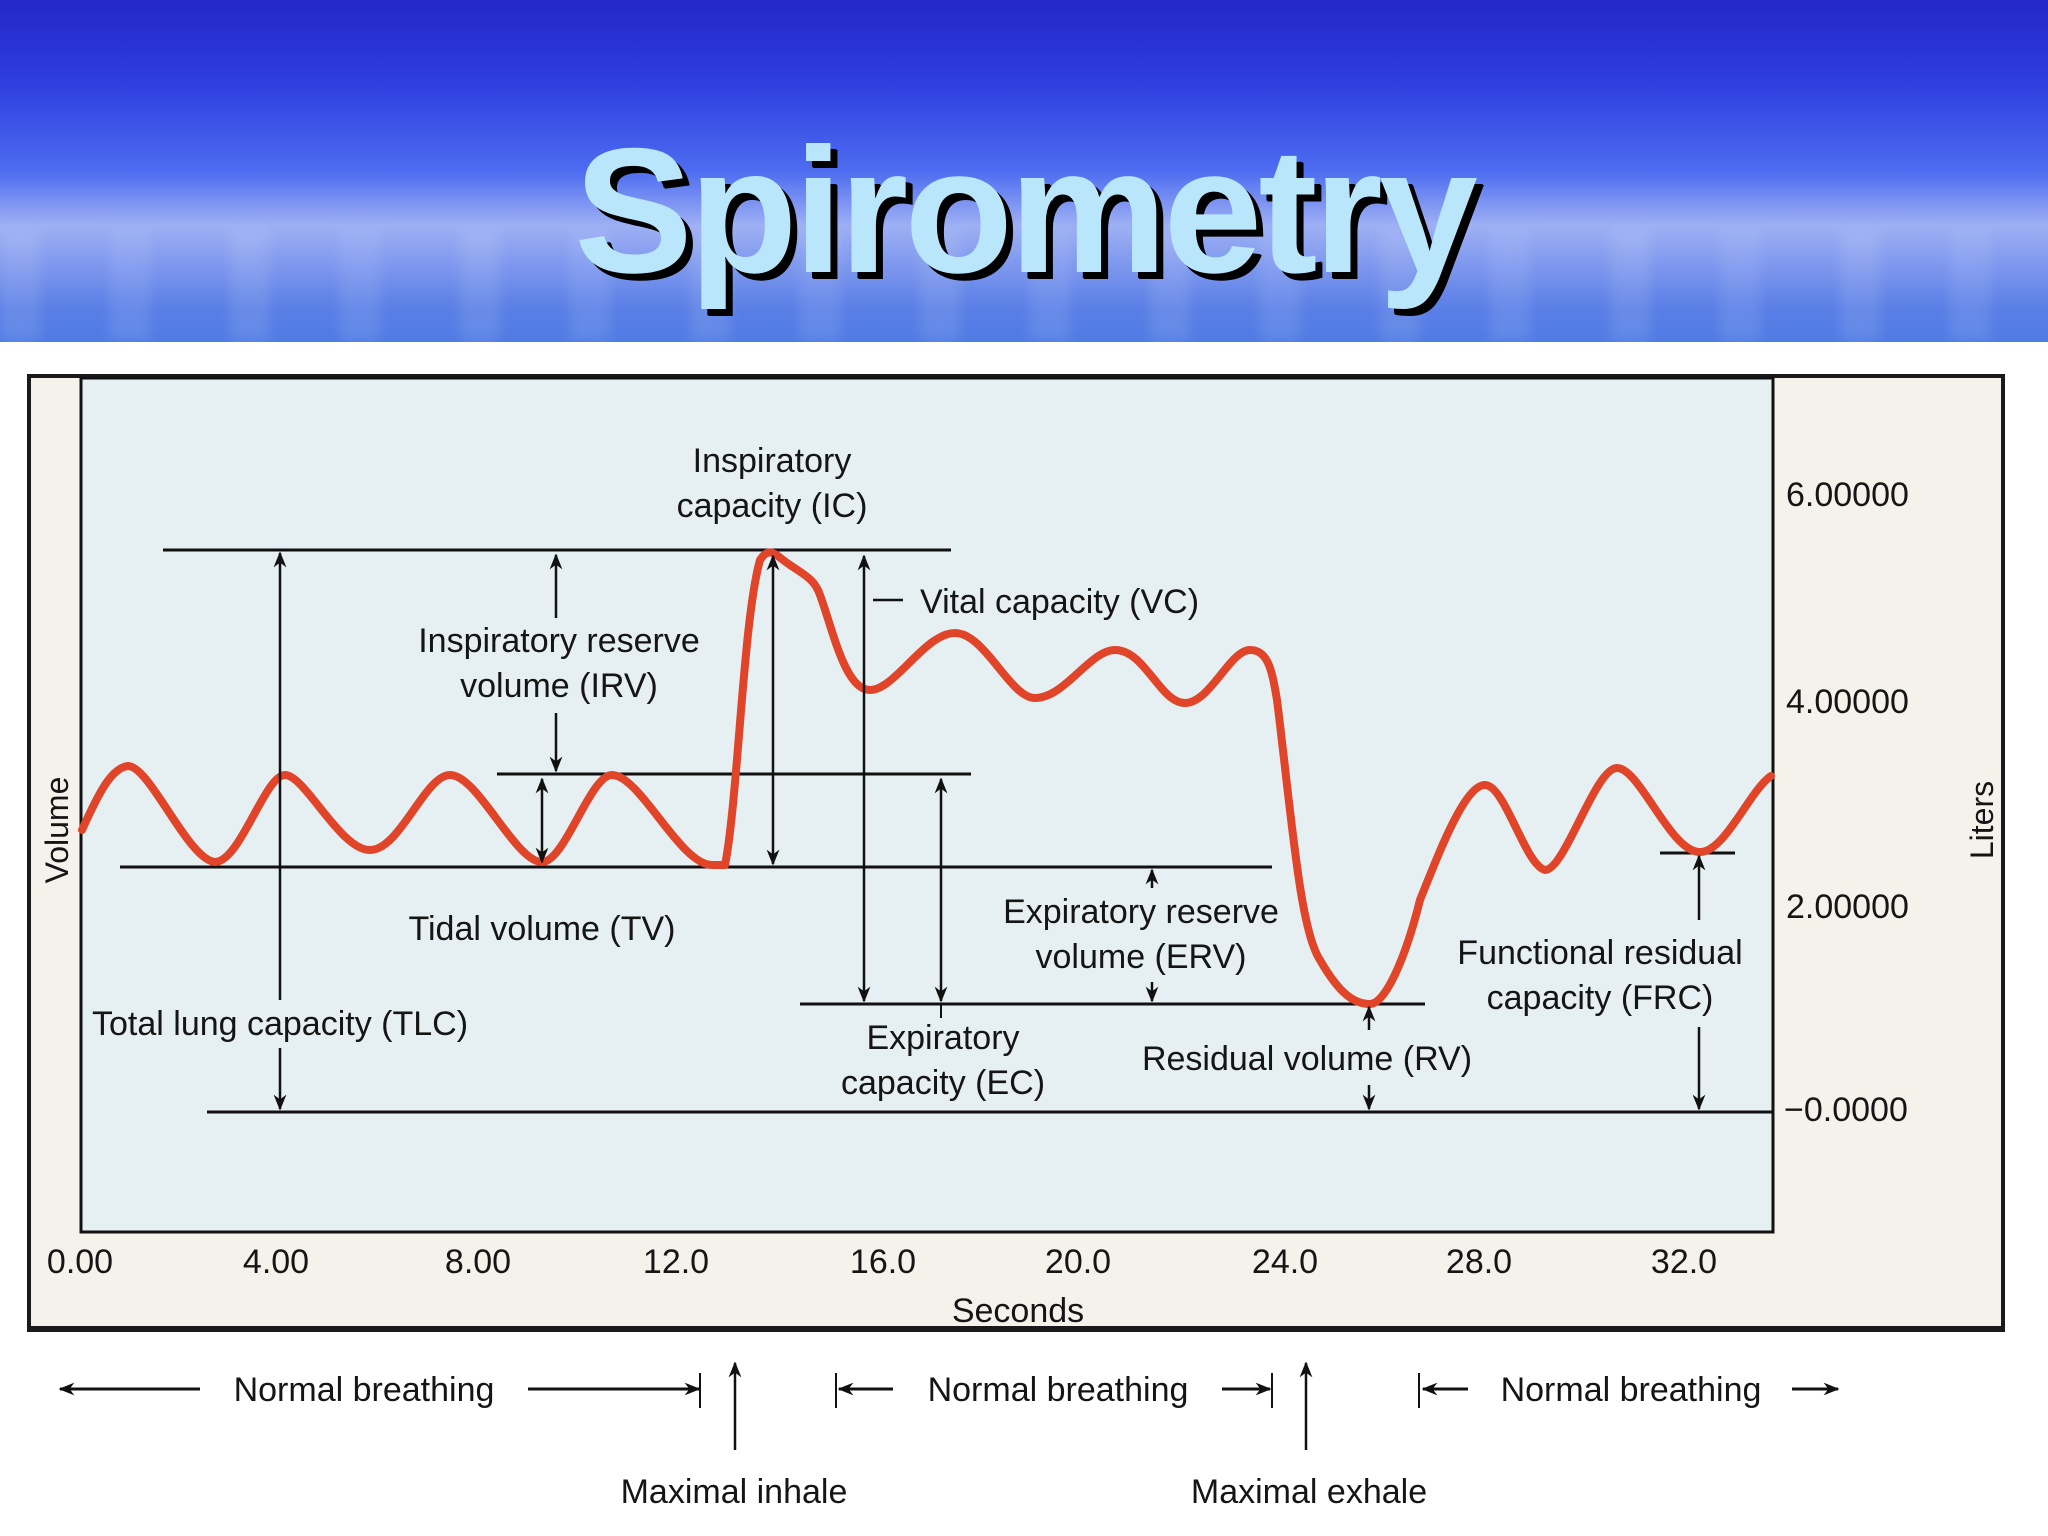 The image size is (2048, 1536). I want to click on x-tick-16: 16.0, so click(883, 1262).